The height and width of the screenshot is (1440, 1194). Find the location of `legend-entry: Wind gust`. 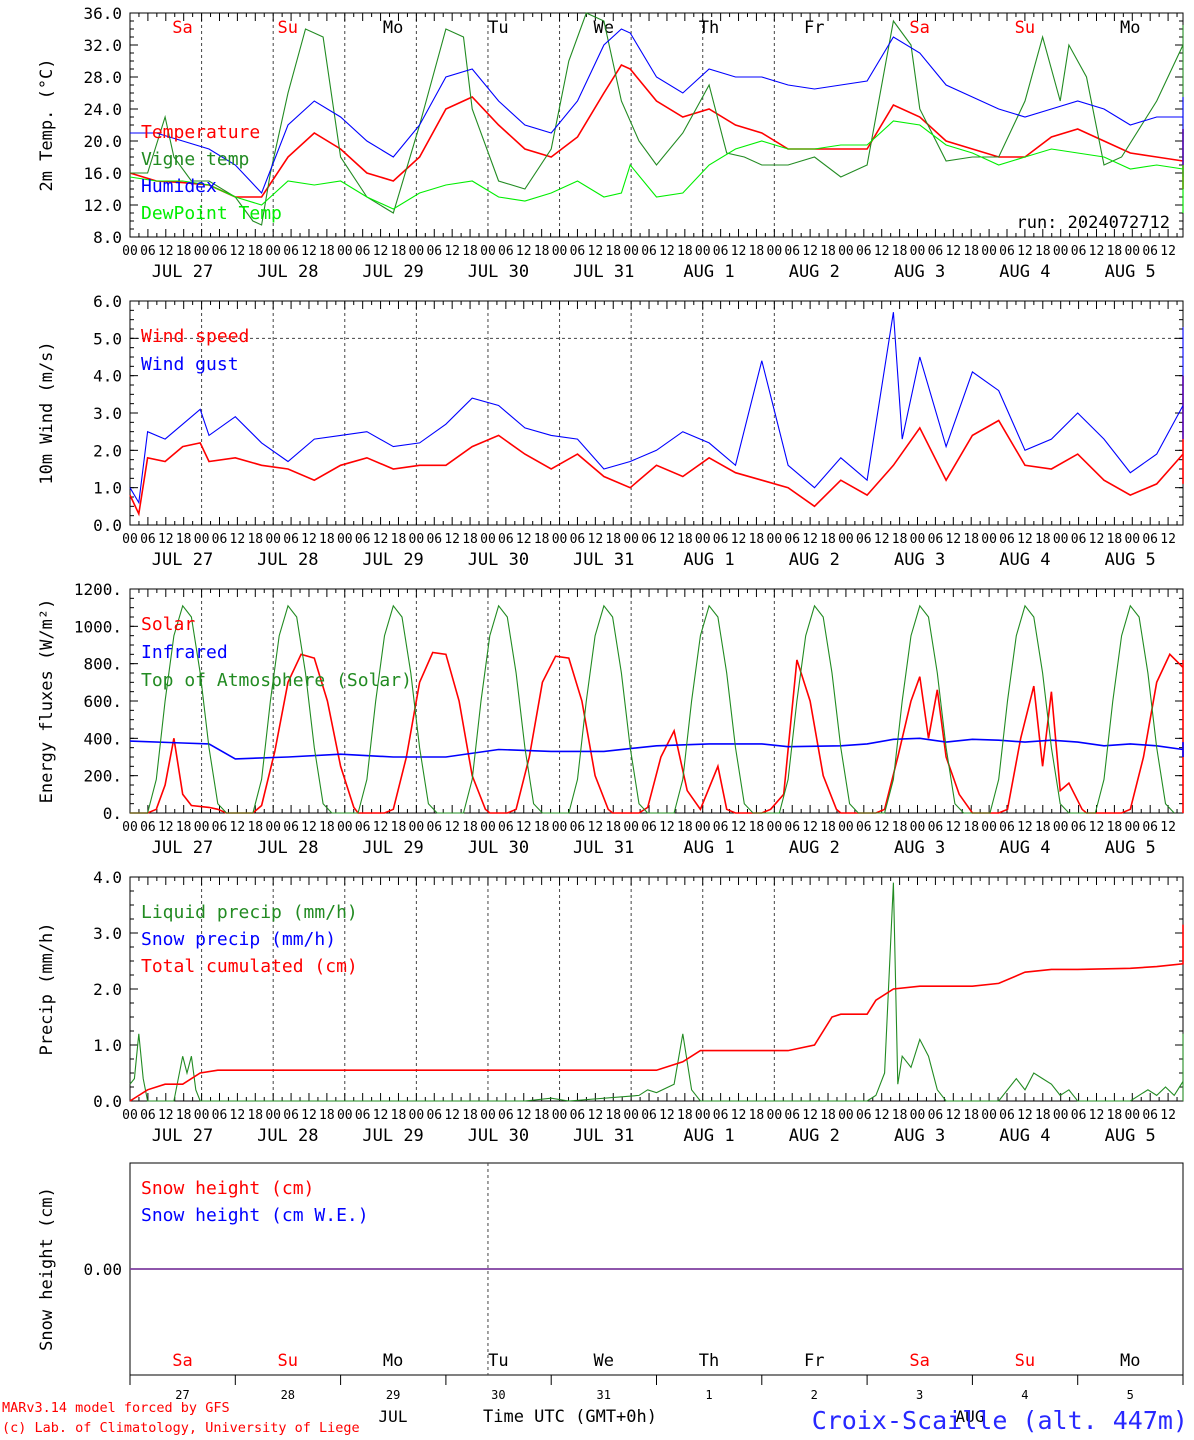

legend-entry: Wind gust is located at coordinates (190, 364).